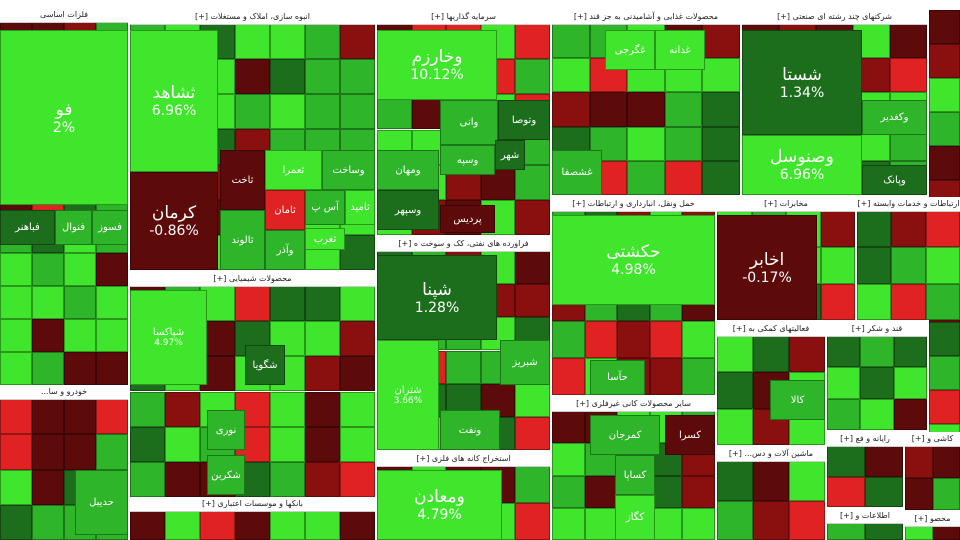 The width and height of the screenshot is (960, 540). What do you see at coordinates (348, 170) in the screenshot?
I see `stock-tile: وساخت` at bounding box center [348, 170].